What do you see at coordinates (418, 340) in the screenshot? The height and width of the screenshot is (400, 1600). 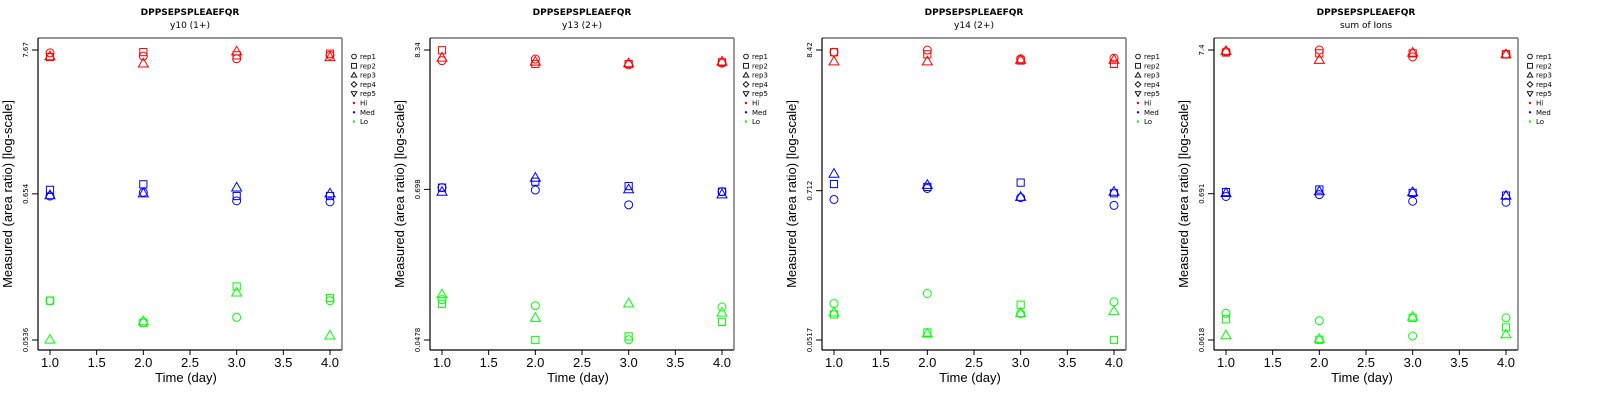 I see `y-tick-label: 0.0478` at bounding box center [418, 340].